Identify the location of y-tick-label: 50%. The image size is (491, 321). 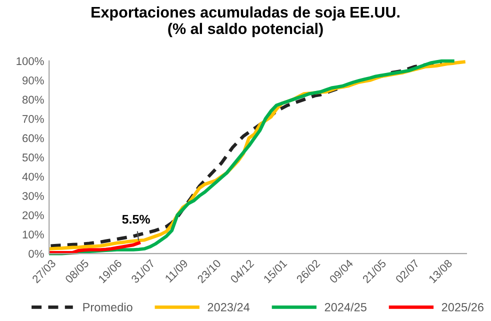
(33, 158).